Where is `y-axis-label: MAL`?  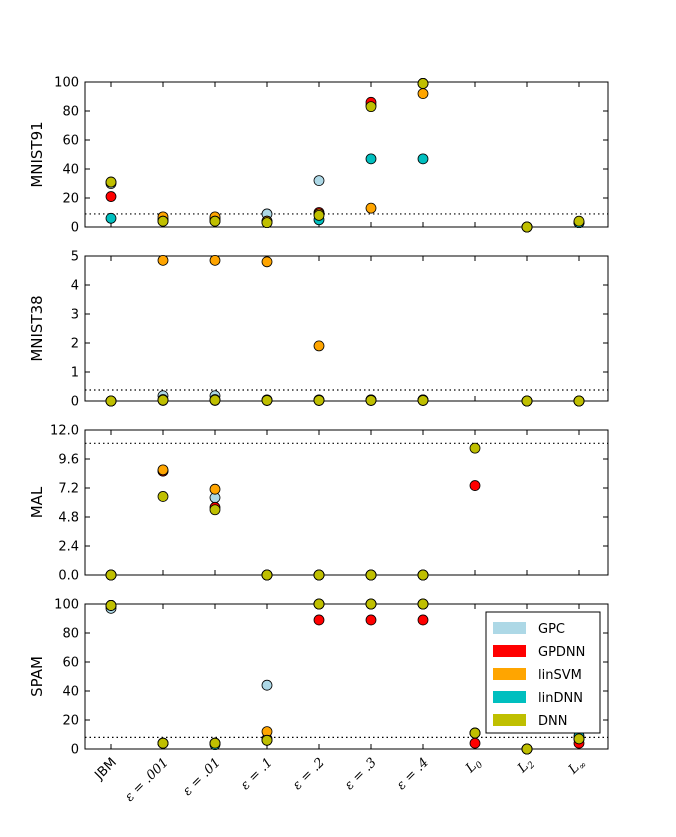
y-axis-label: MAL is located at coordinates (37, 502).